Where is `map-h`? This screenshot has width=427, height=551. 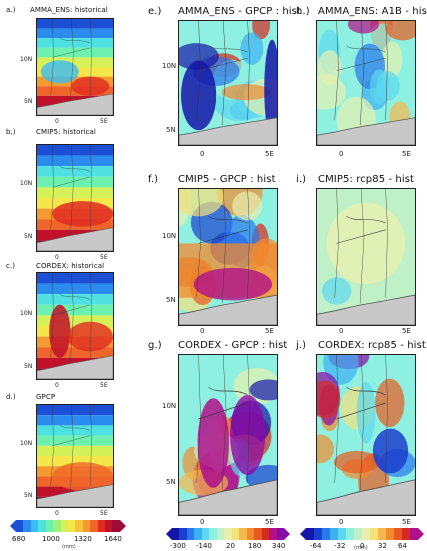 map-h is located at coordinates (366, 83).